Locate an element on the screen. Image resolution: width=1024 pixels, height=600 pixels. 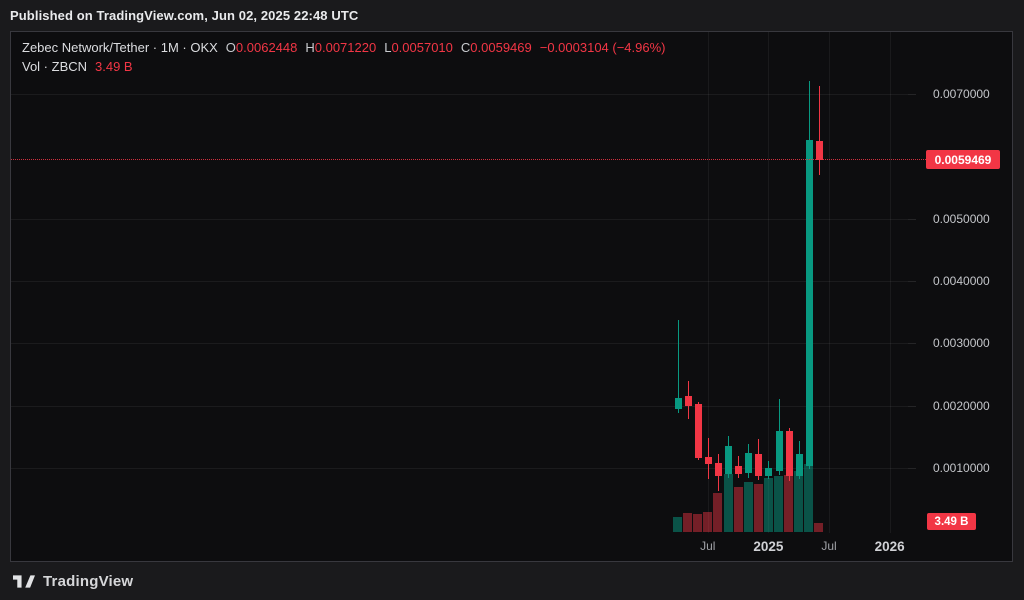
price-tick-label: 0.0070000 is located at coordinates (961, 94).